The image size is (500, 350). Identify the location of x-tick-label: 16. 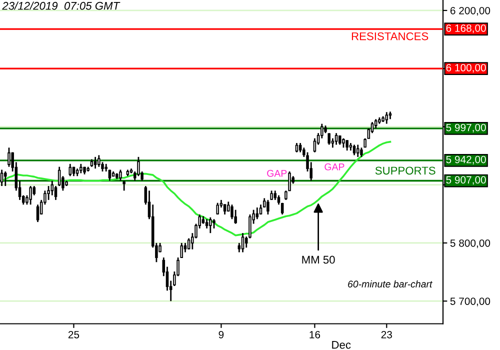
(315, 334).